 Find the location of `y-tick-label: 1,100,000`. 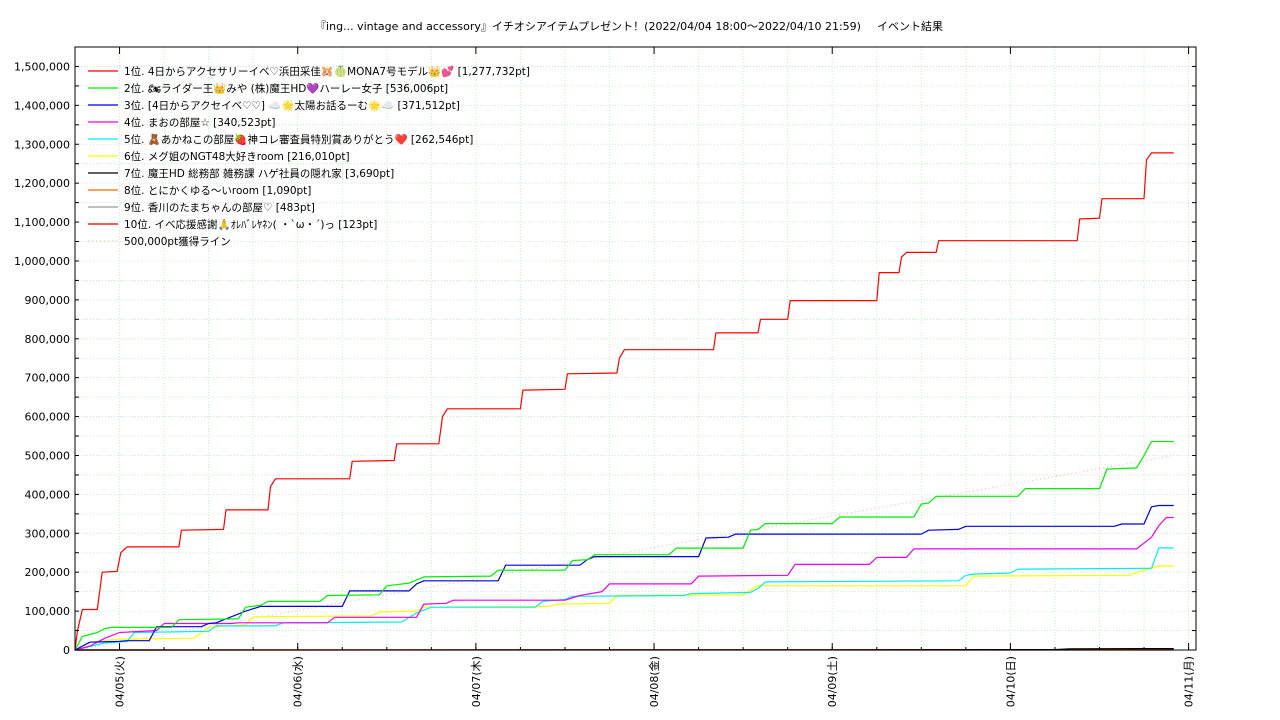

y-tick-label: 1,100,000 is located at coordinates (42, 222).